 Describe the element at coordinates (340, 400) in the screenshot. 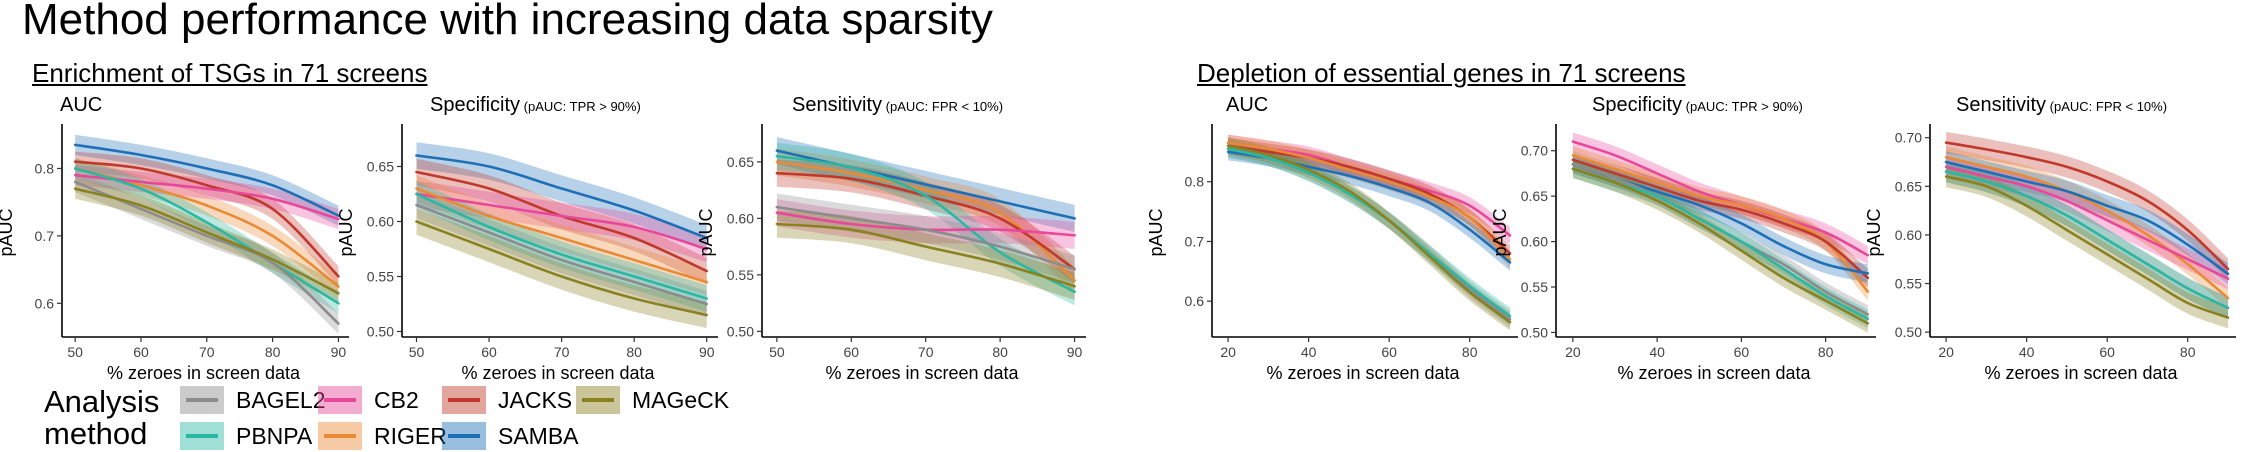

I see `legend-line-cb2` at that location.